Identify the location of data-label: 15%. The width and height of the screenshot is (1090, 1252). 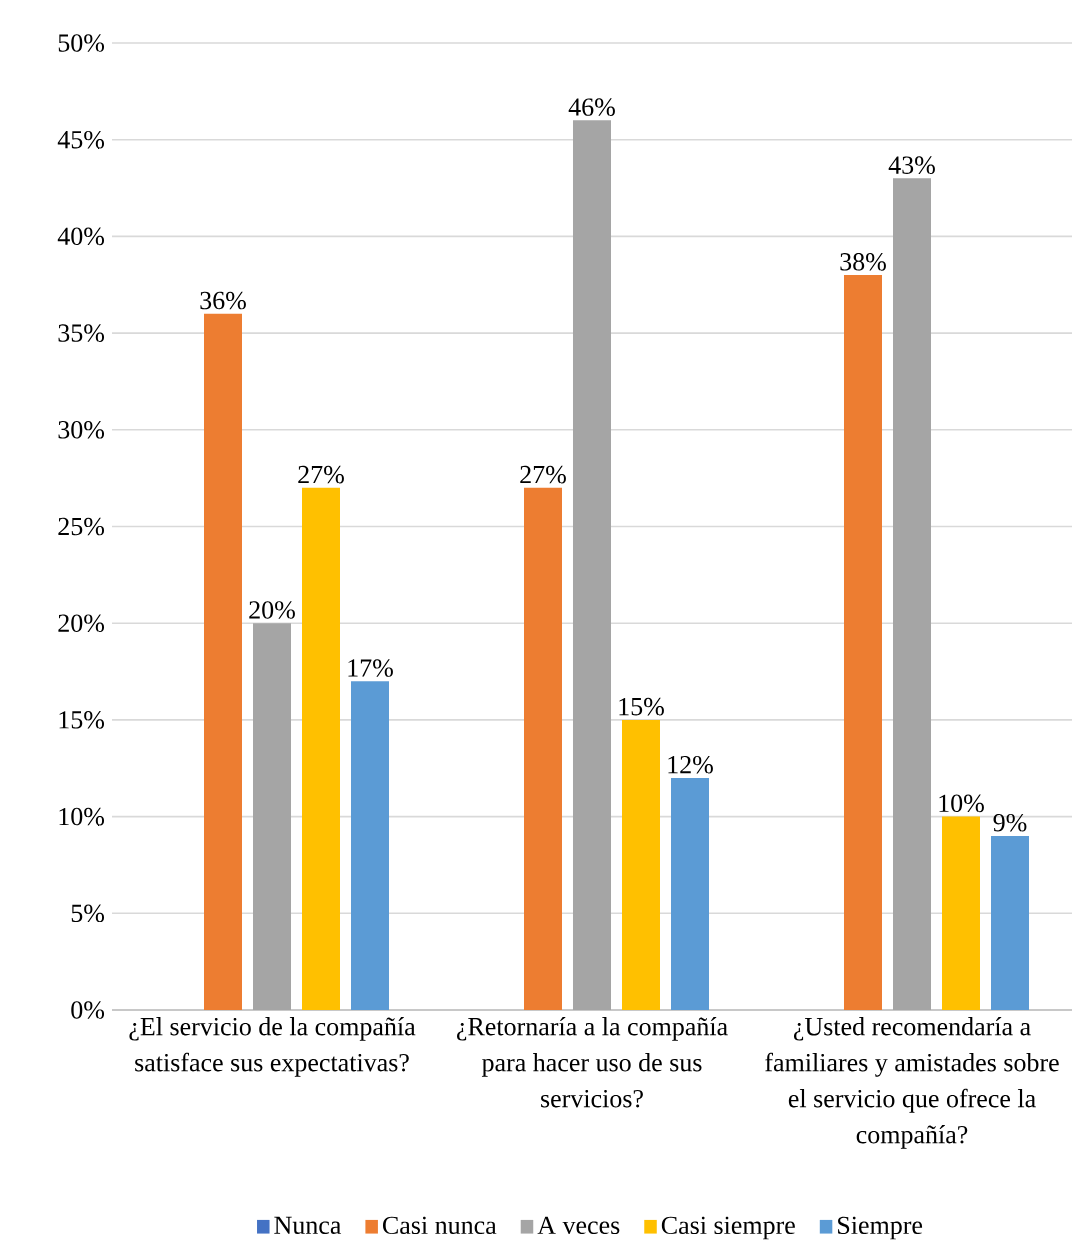
(641, 706).